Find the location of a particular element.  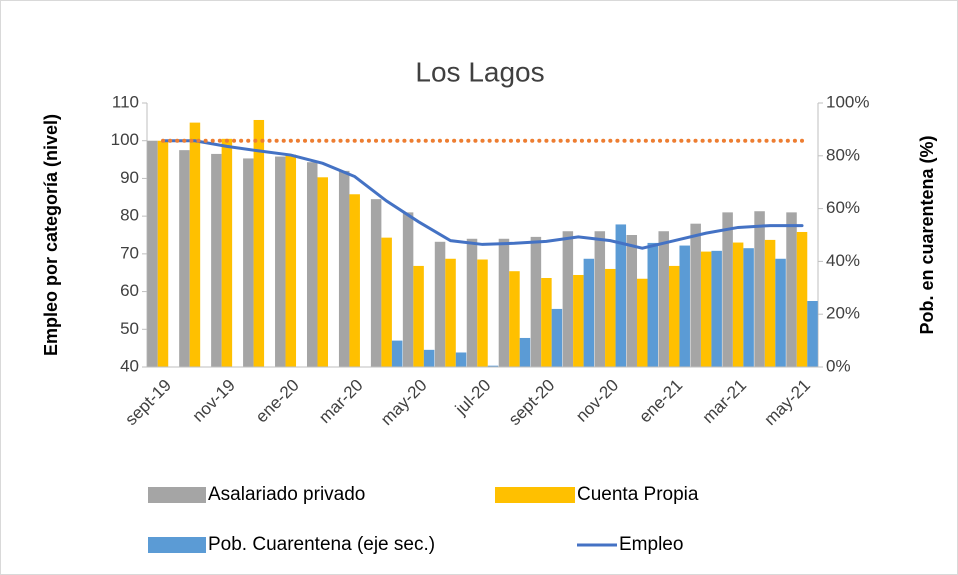

legend-label: Pob. Cuarentena (eje sec.) is located at coordinates (321, 544).